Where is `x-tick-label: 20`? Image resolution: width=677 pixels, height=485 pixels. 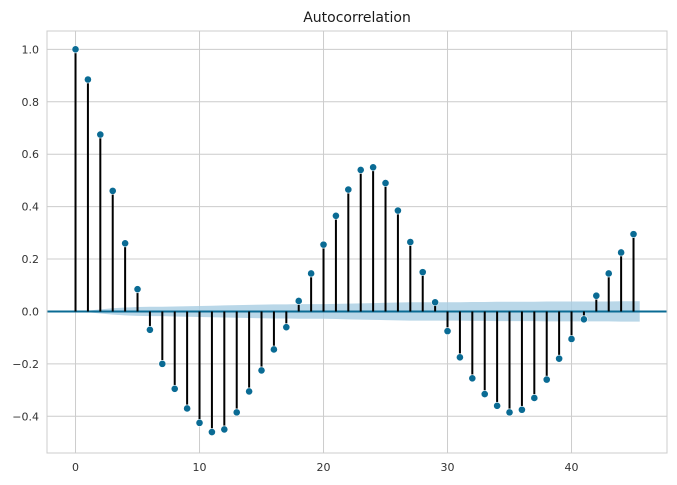 x-tick-label: 20 is located at coordinates (324, 467).